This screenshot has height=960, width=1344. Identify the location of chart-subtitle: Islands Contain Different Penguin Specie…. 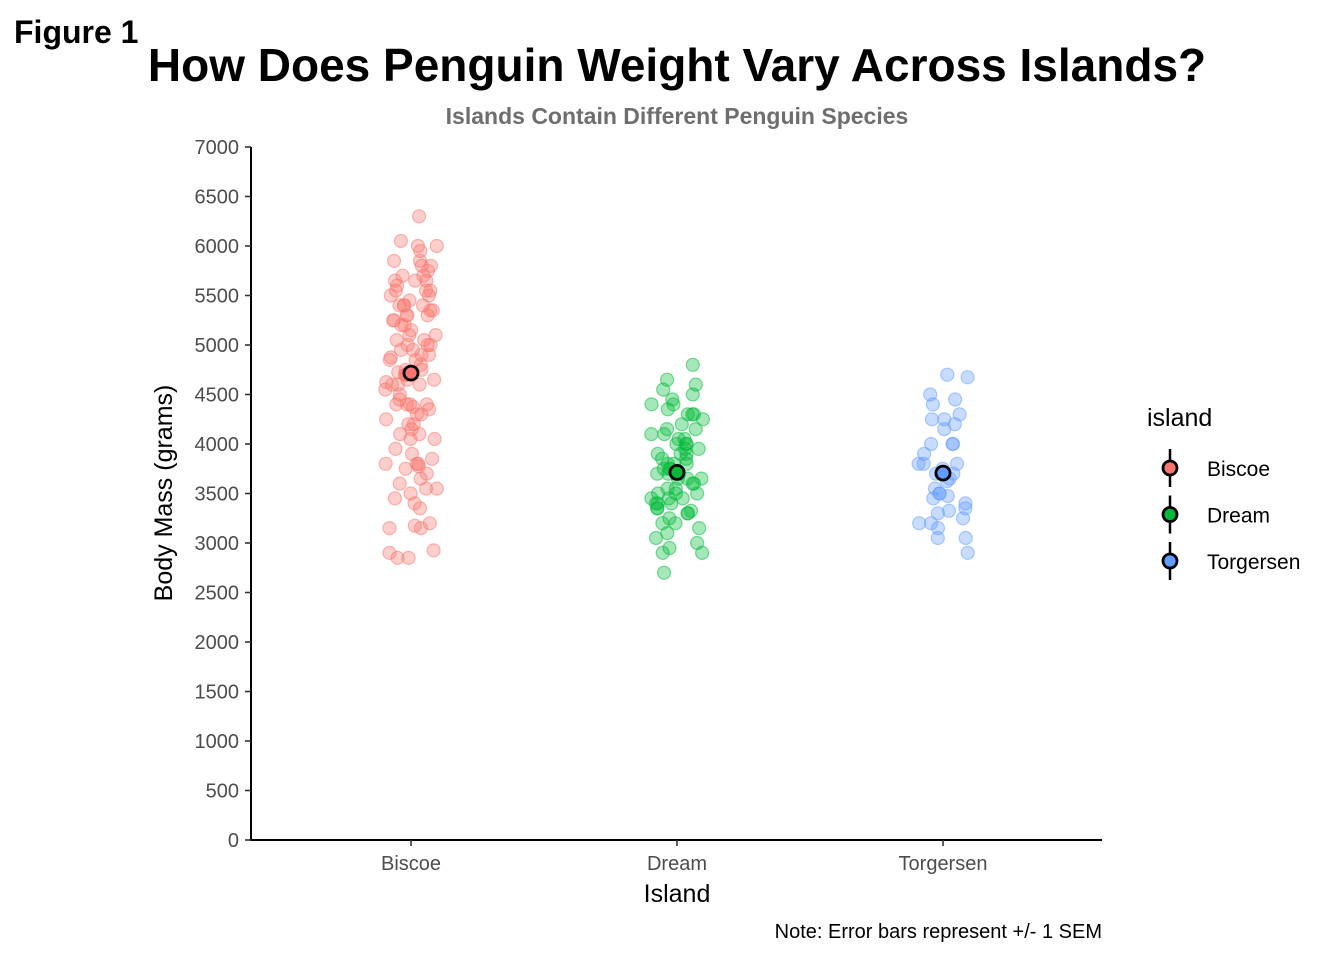
(677, 116).